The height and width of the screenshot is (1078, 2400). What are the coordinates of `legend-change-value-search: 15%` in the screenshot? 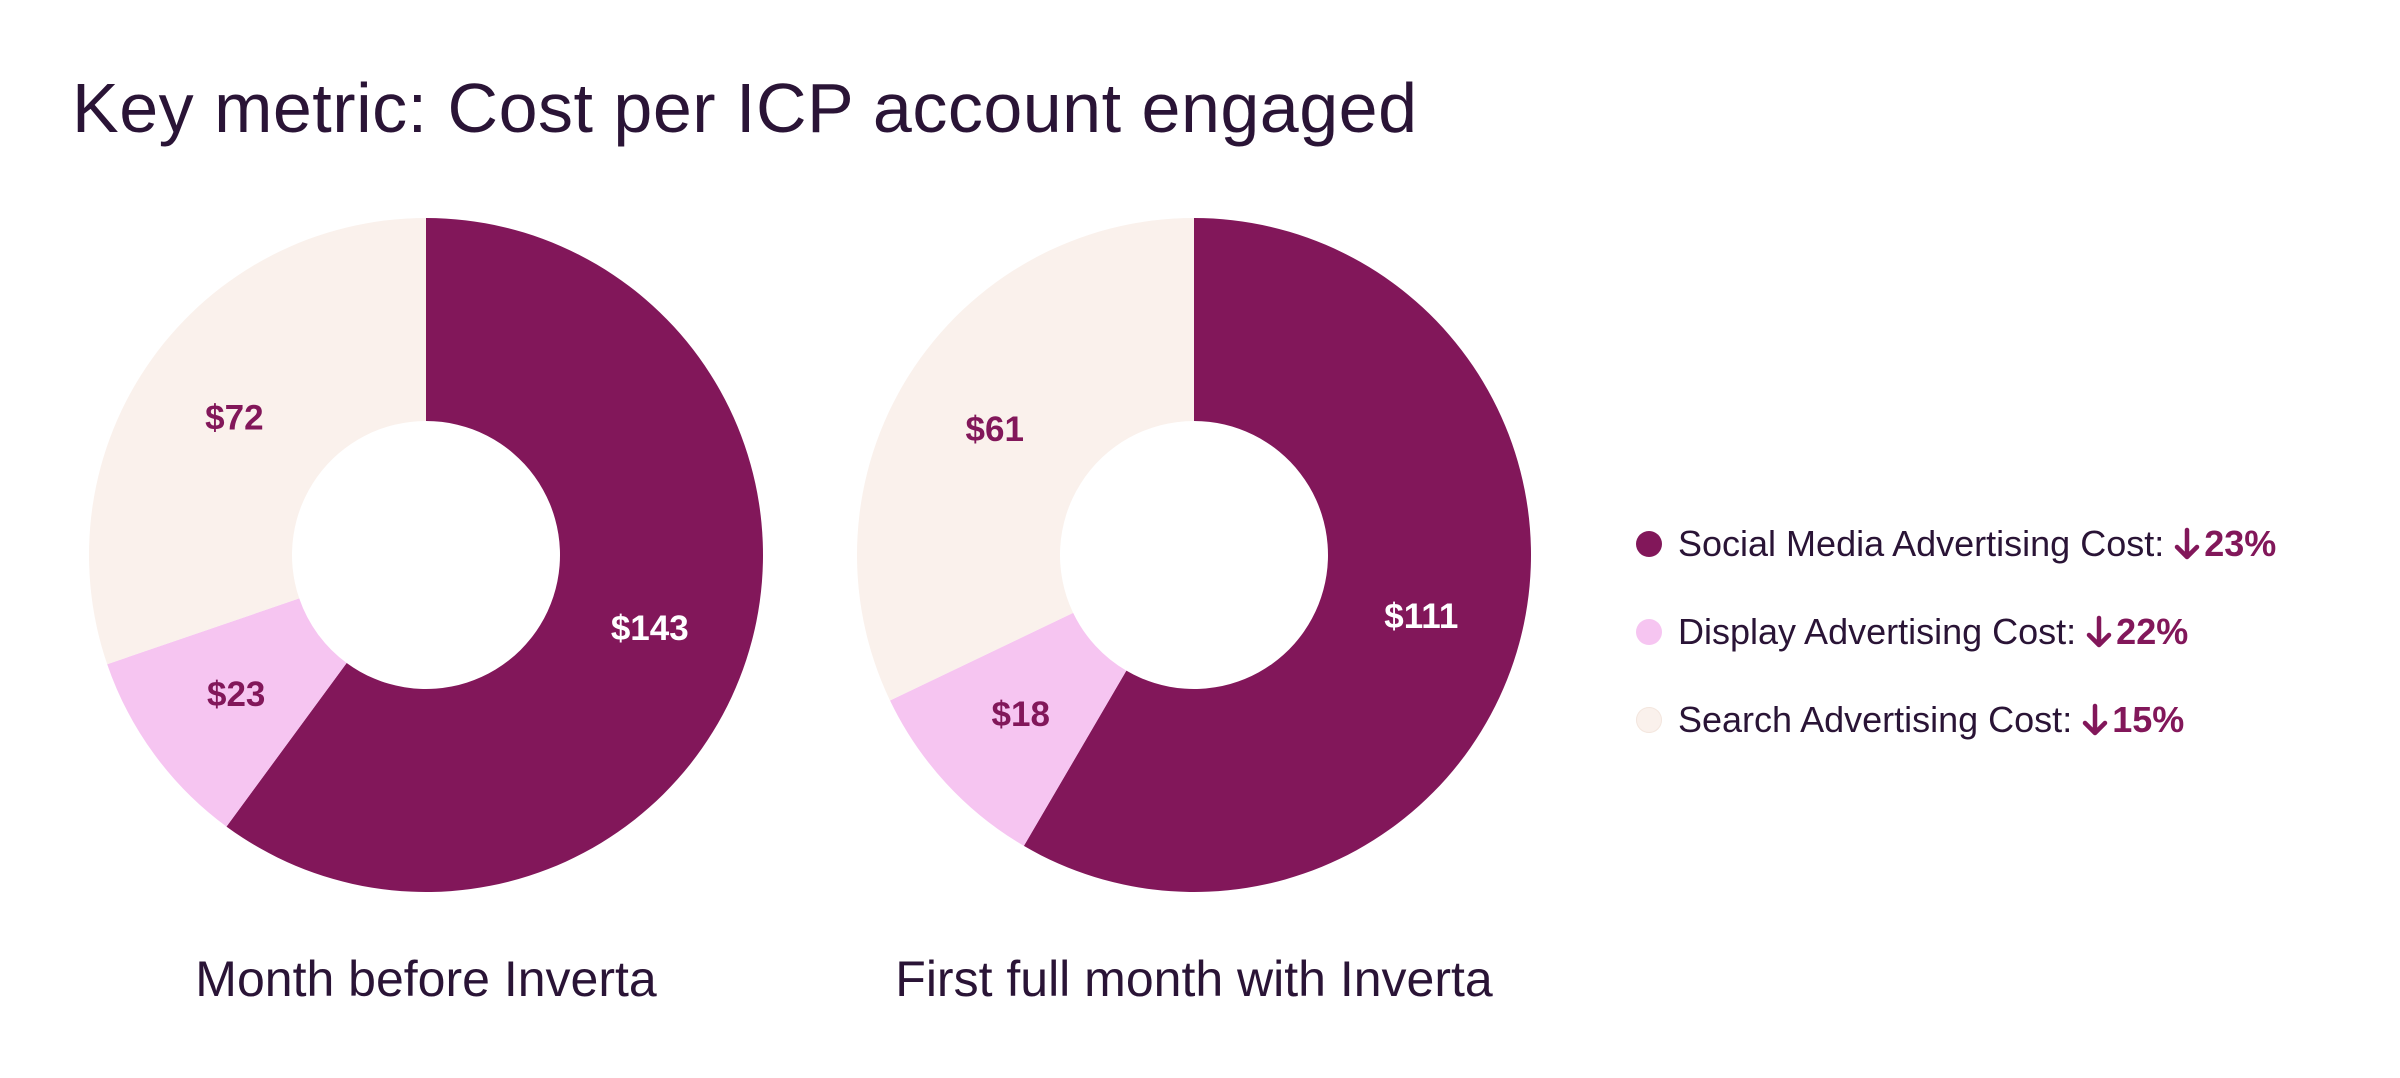 It's located at (2148, 719).